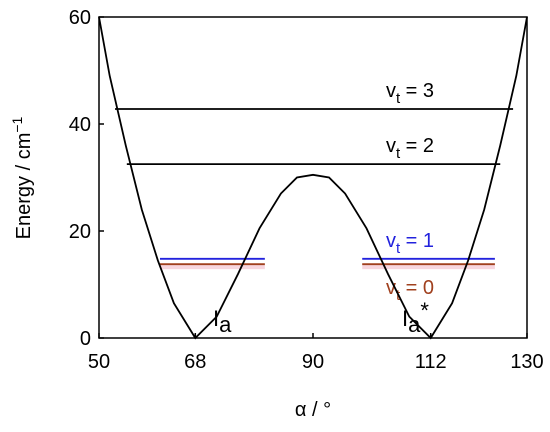  Describe the element at coordinates (526, 362) in the screenshot. I see `x-tick-label: 130` at that location.